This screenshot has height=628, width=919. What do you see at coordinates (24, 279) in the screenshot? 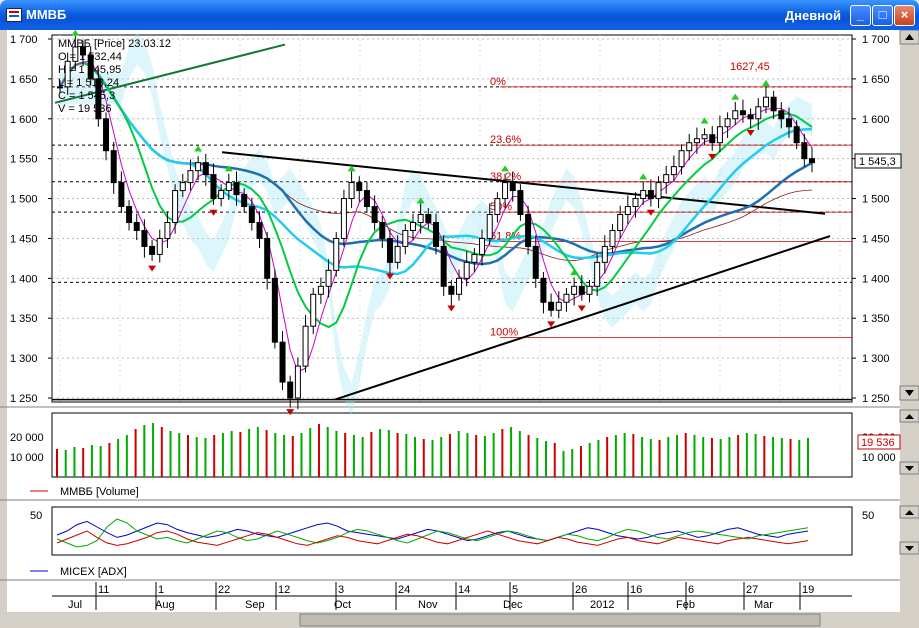
I see `y-tick-left: 1 400` at bounding box center [24, 279].